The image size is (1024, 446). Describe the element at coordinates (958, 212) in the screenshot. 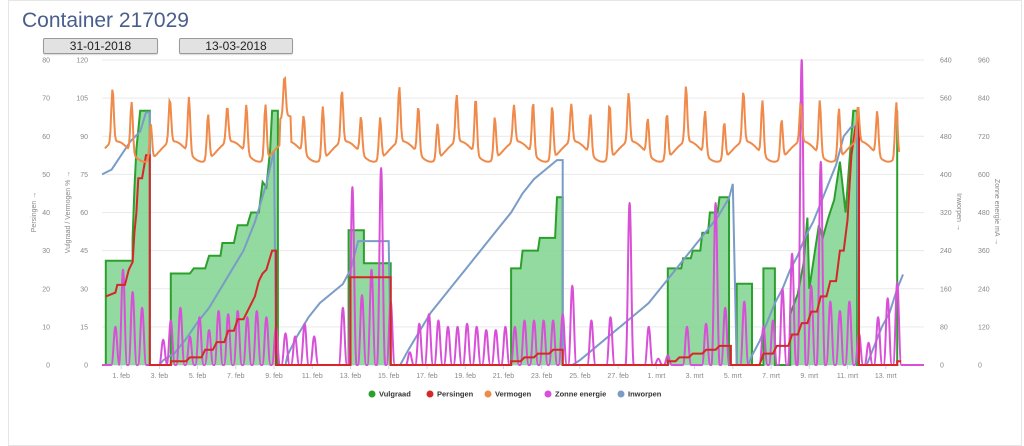

I see `inworpen-axis-title: Inworpen →` at that location.